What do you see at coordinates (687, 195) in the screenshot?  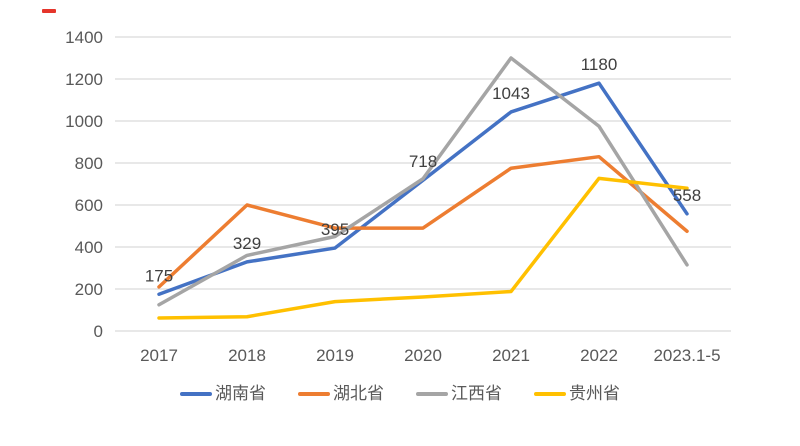 I see `data-label: 558` at bounding box center [687, 195].